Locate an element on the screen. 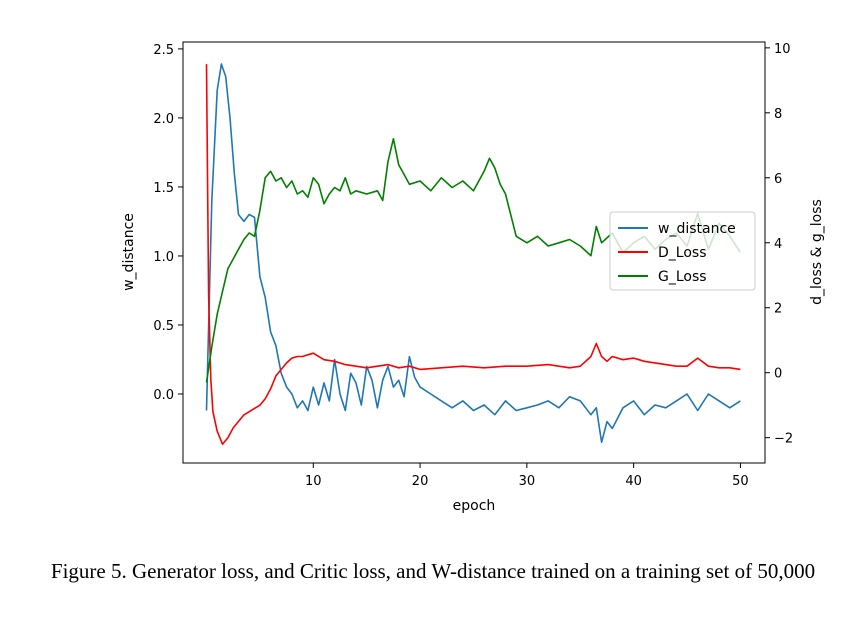 The image size is (866, 623). legend-label-d-loss: D_Loss is located at coordinates (682, 253).